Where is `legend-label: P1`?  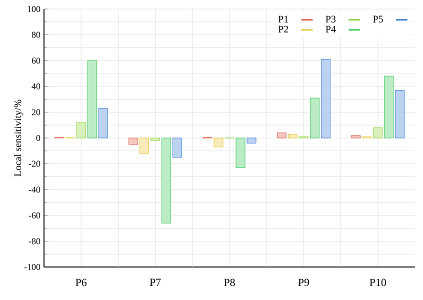
legend-label: P1 is located at coordinates (283, 19).